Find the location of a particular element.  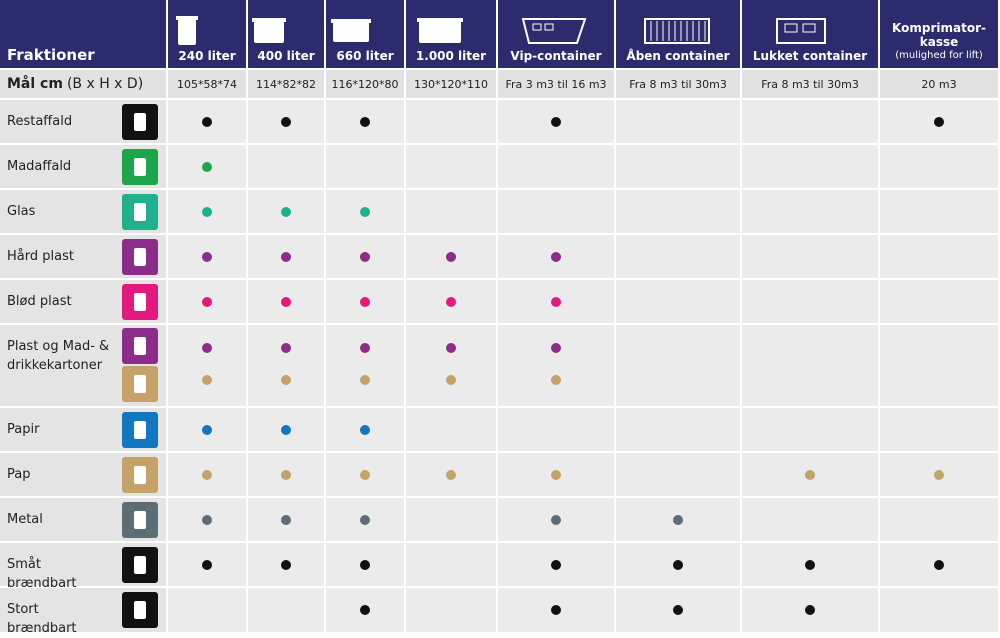

header-cell: Lukket container is located at coordinates (811, 35).